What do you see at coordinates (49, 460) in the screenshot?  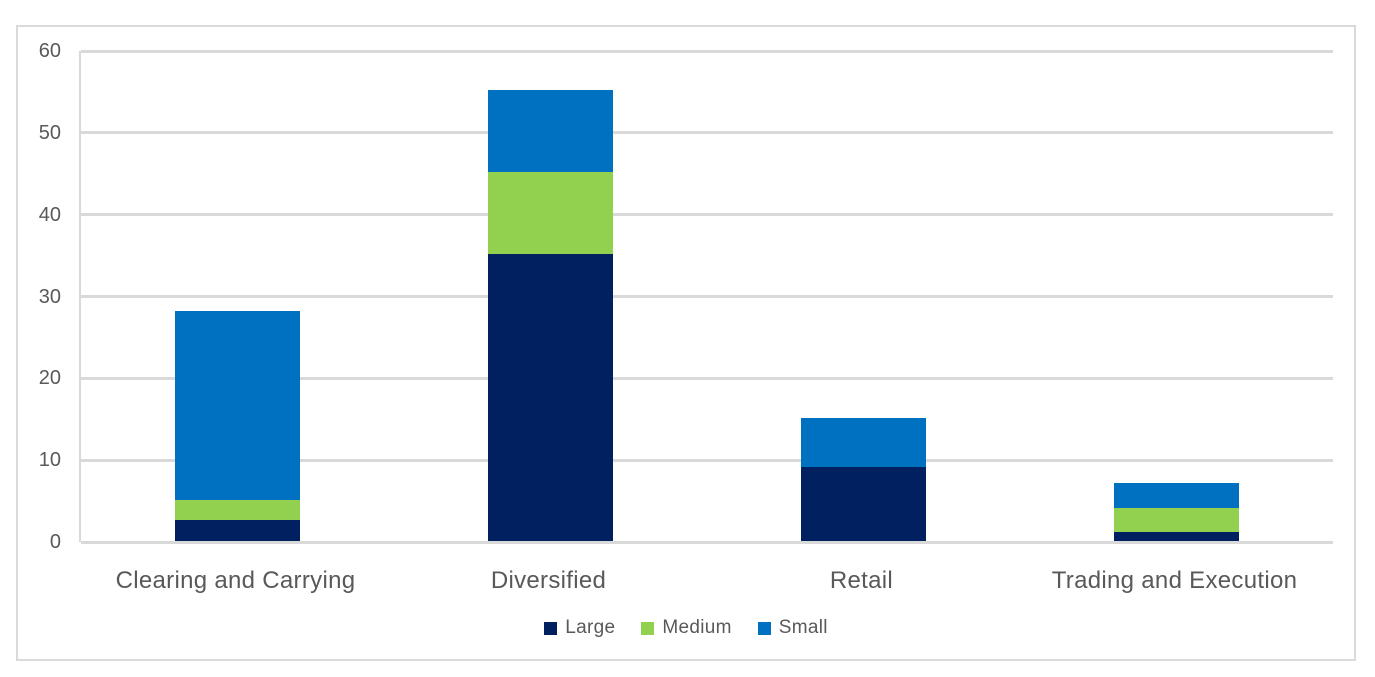 I see `y-tick-label-10: 10` at bounding box center [49, 460].